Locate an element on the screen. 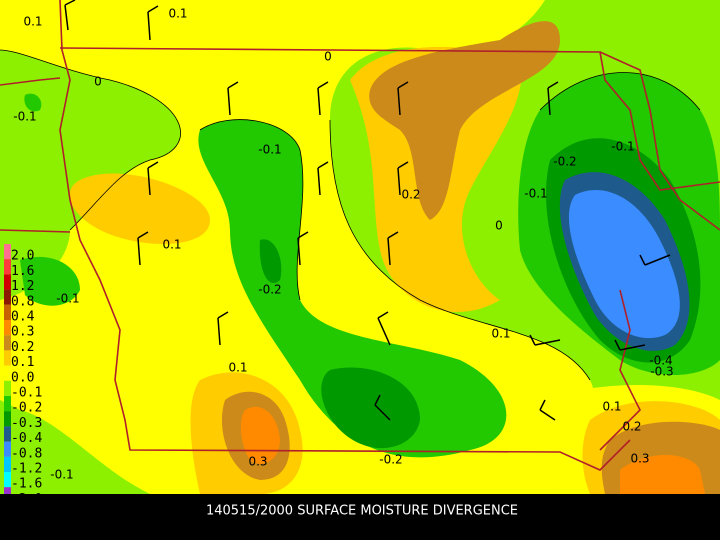 The image size is (720, 540). legend-label: 0.8 is located at coordinates (22, 301).